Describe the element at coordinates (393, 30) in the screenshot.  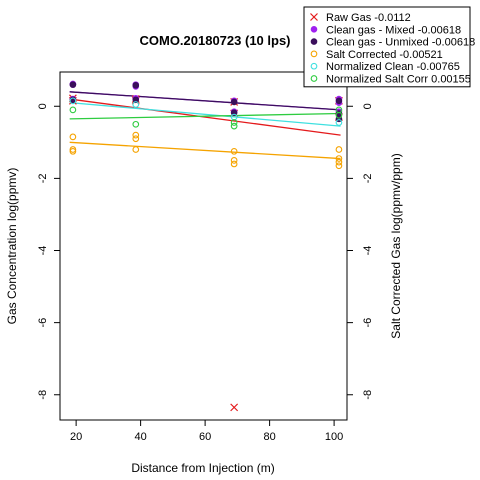
I see `legend-entry-1: Clean gas - Mixed -0.00618` at that location.